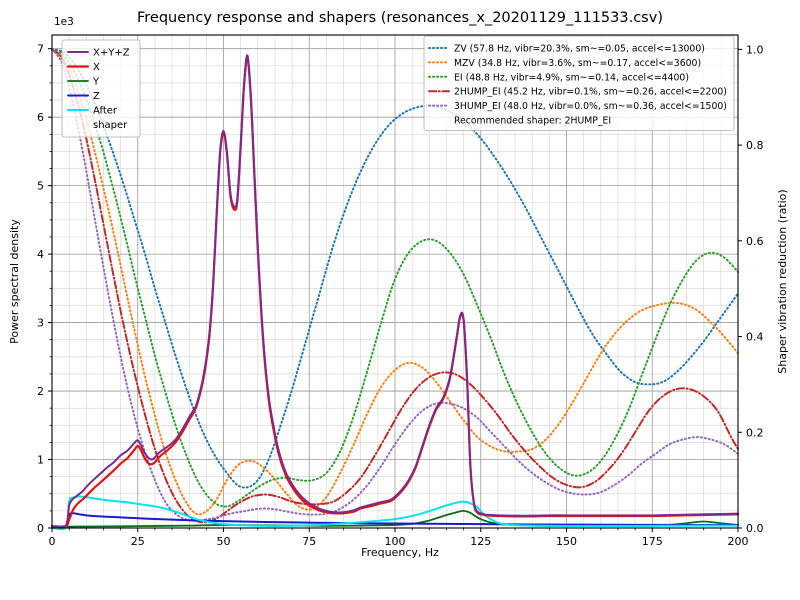 Image resolution: width=800 pixels, height=600 pixels. Describe the element at coordinates (40, 49) in the screenshot. I see `ytick-label-left: 7` at that location.